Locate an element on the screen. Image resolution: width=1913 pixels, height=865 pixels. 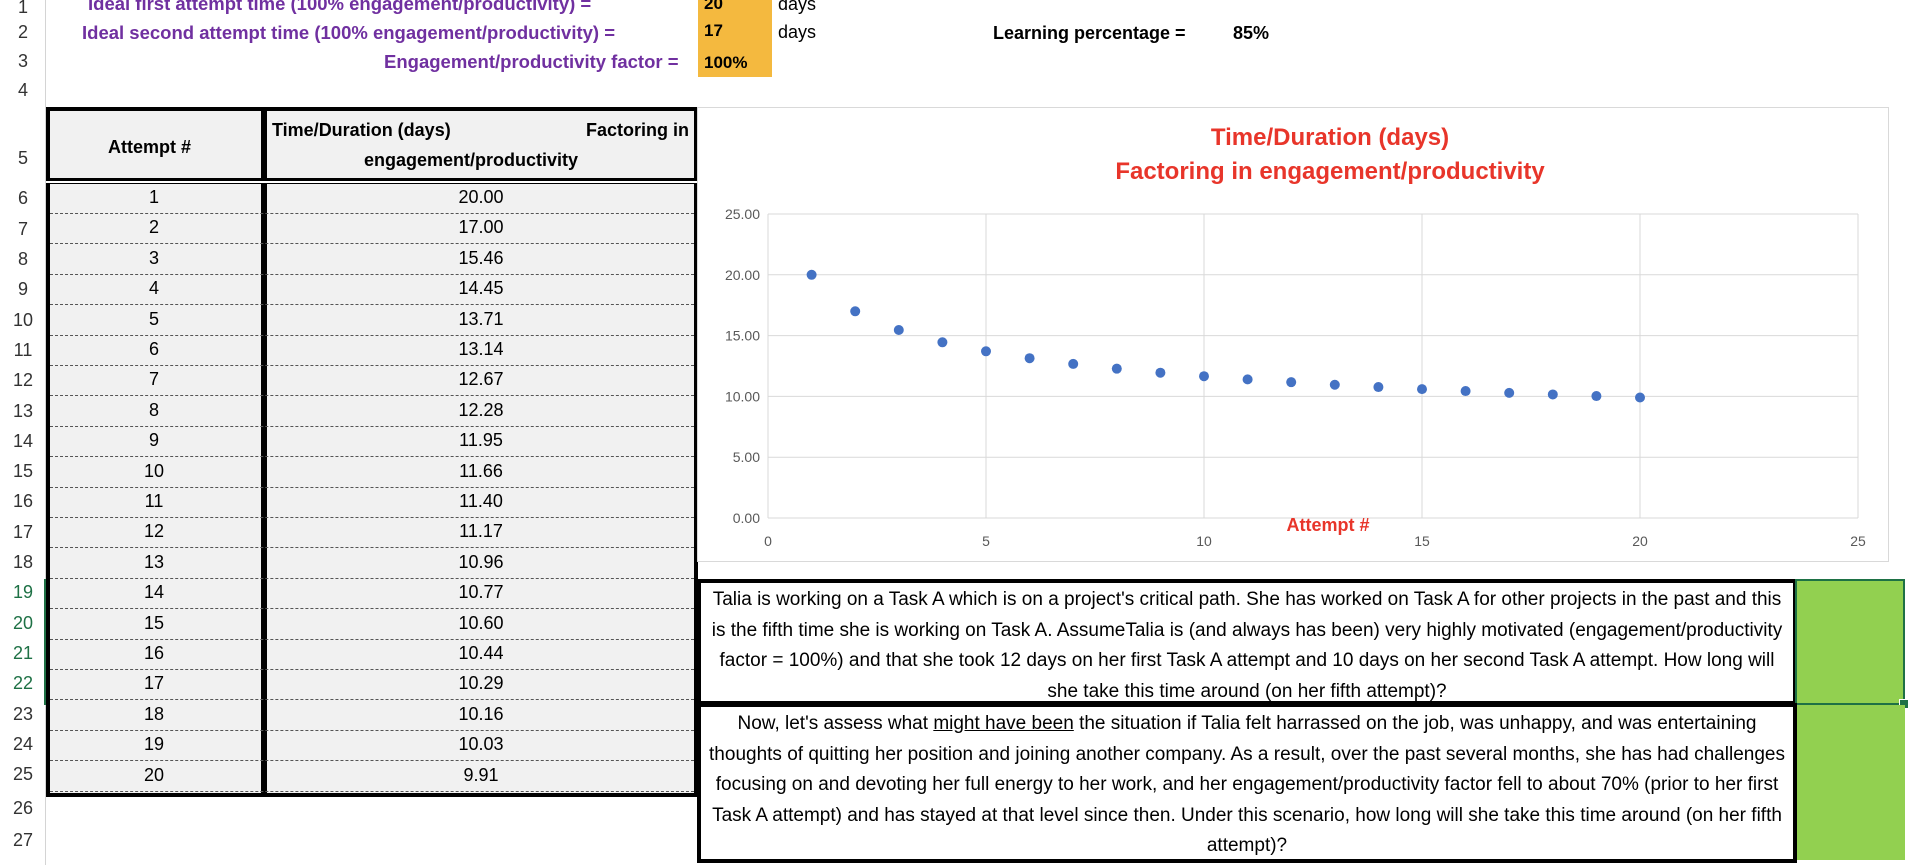
attempt-cell: 18 is located at coordinates (154, 713).